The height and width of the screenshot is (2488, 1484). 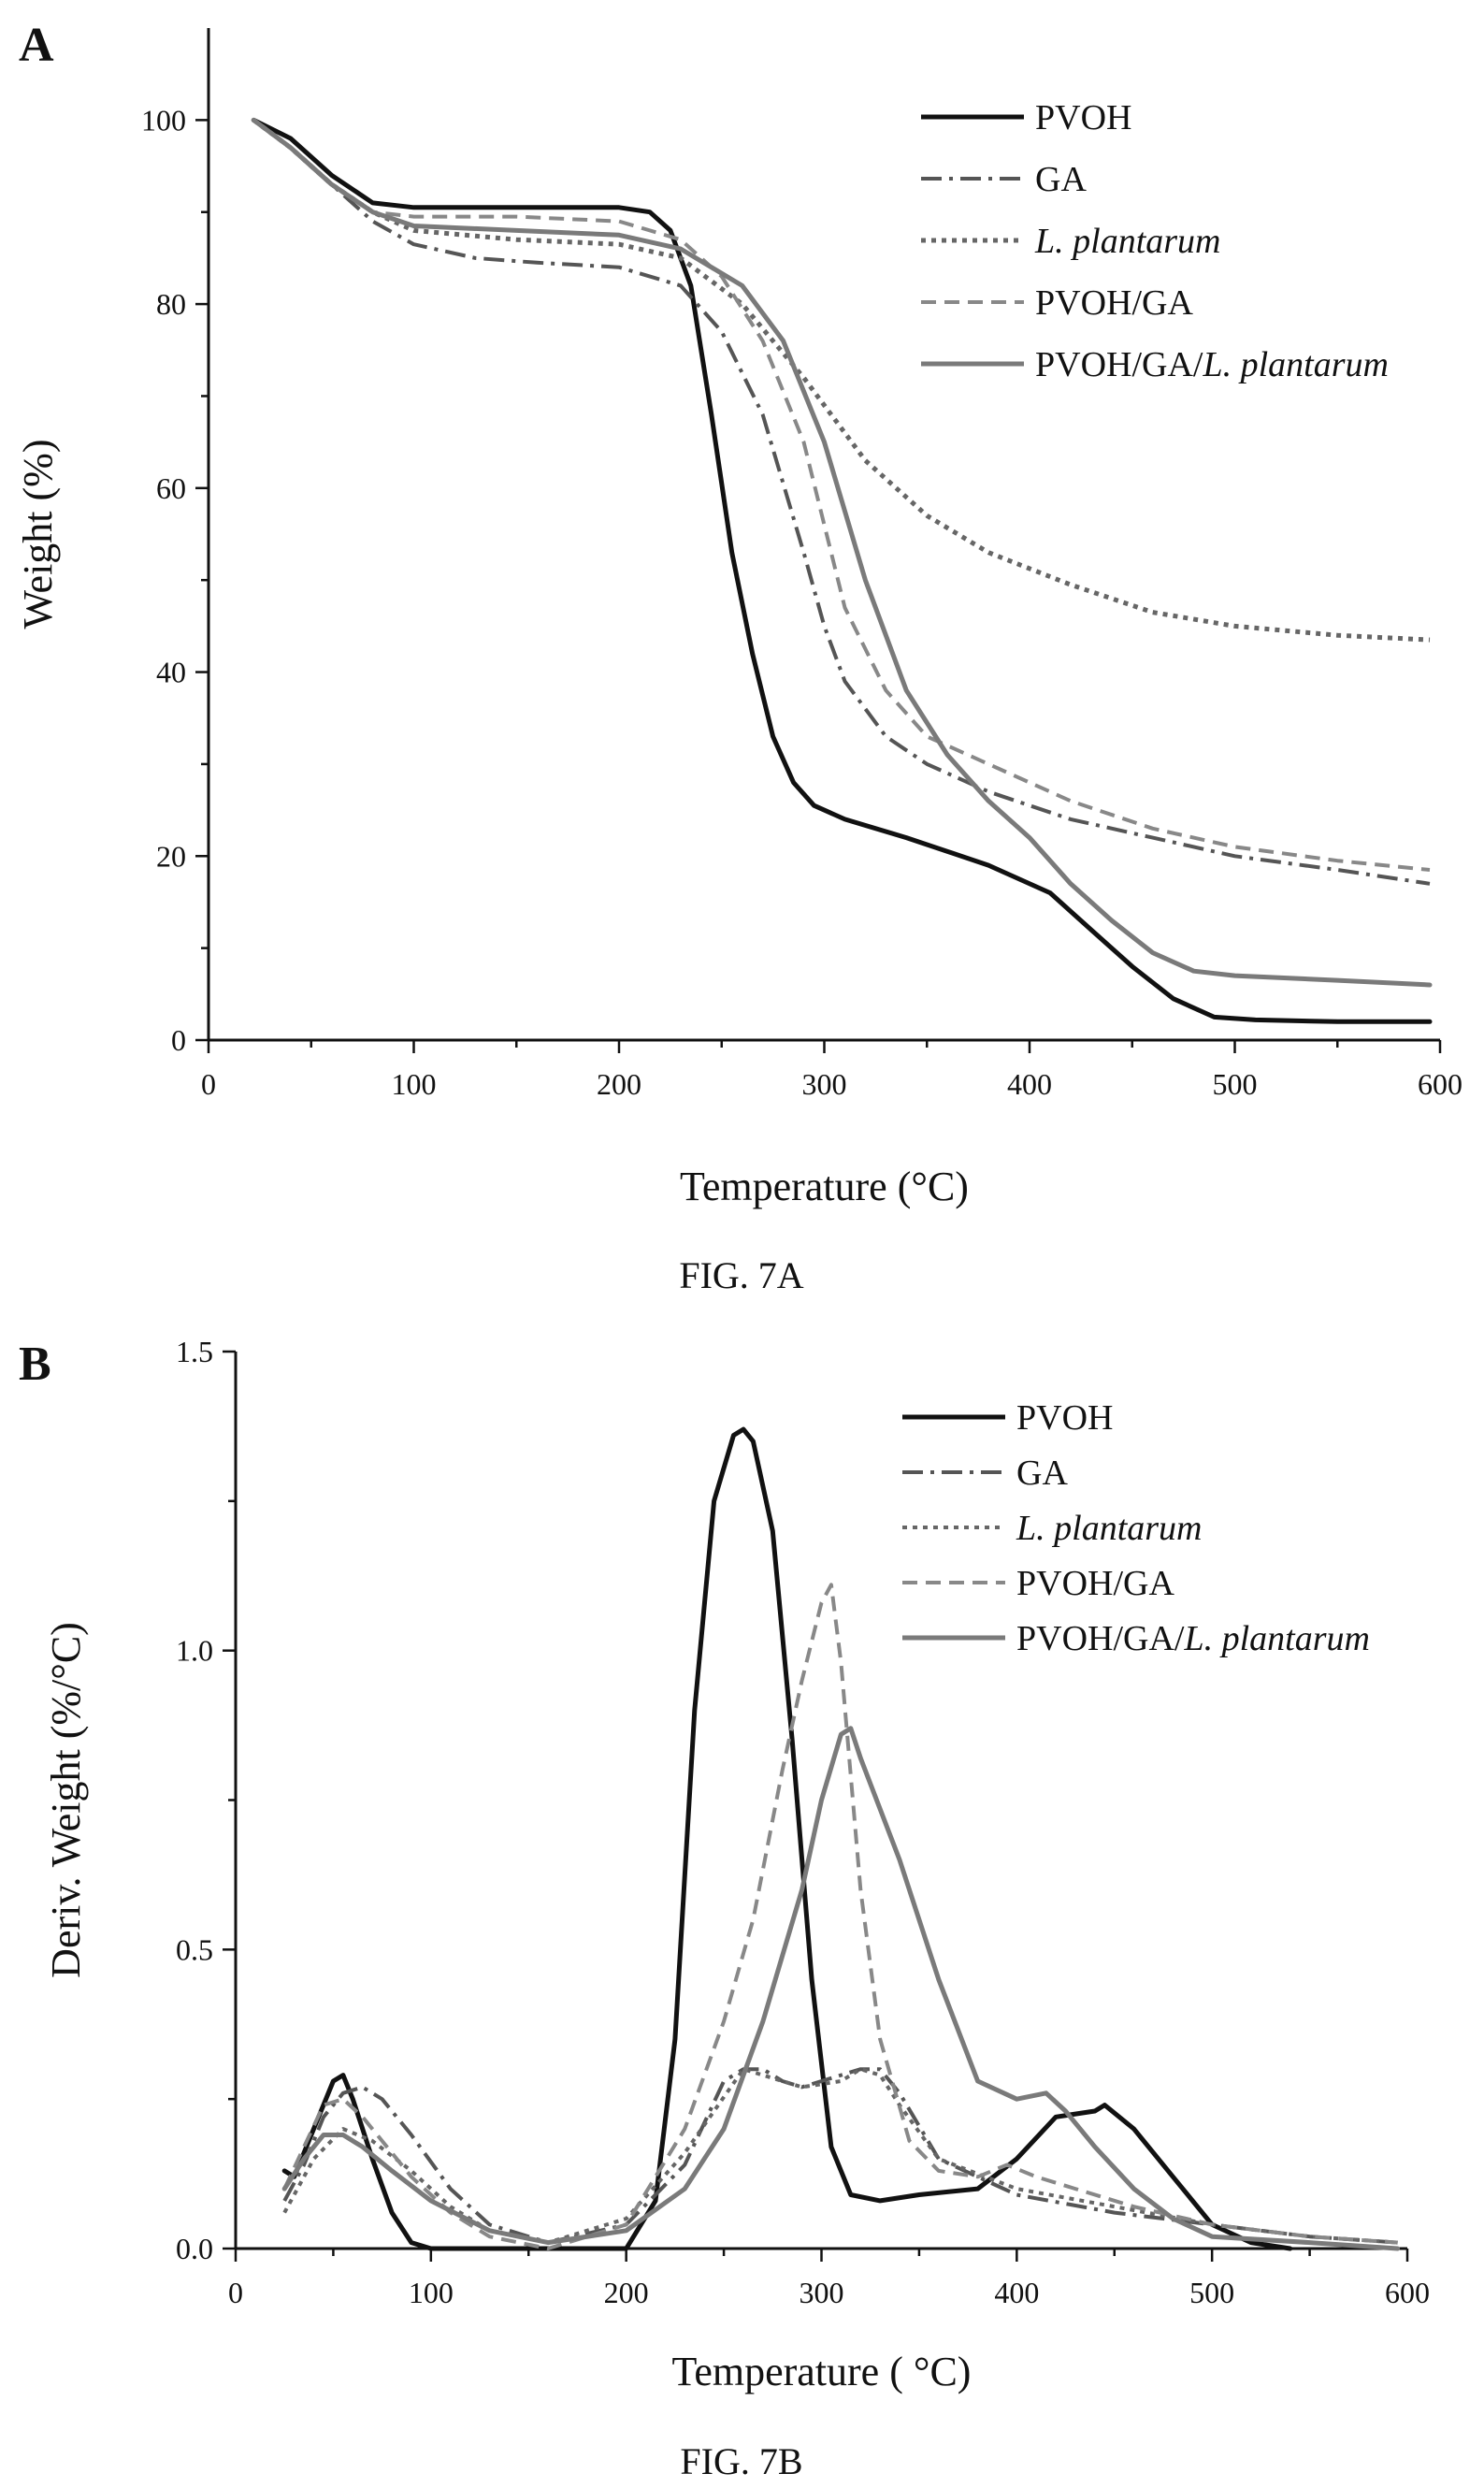 What do you see at coordinates (35, 1365) in the screenshot?
I see `panel-label: B` at bounding box center [35, 1365].